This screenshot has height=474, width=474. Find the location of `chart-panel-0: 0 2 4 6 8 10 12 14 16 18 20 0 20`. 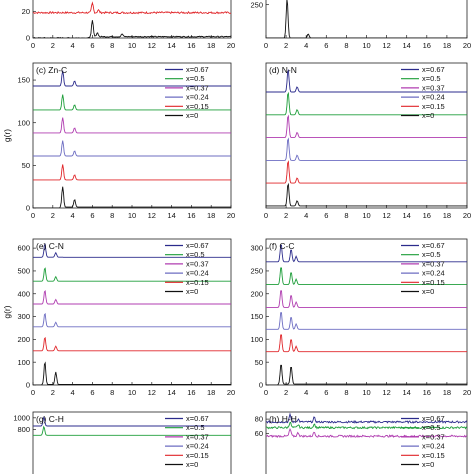

chart-panel-0: 0 2 4 6 8 10 12 14 16 18 20 0 20 is located at coordinates (128, 25).